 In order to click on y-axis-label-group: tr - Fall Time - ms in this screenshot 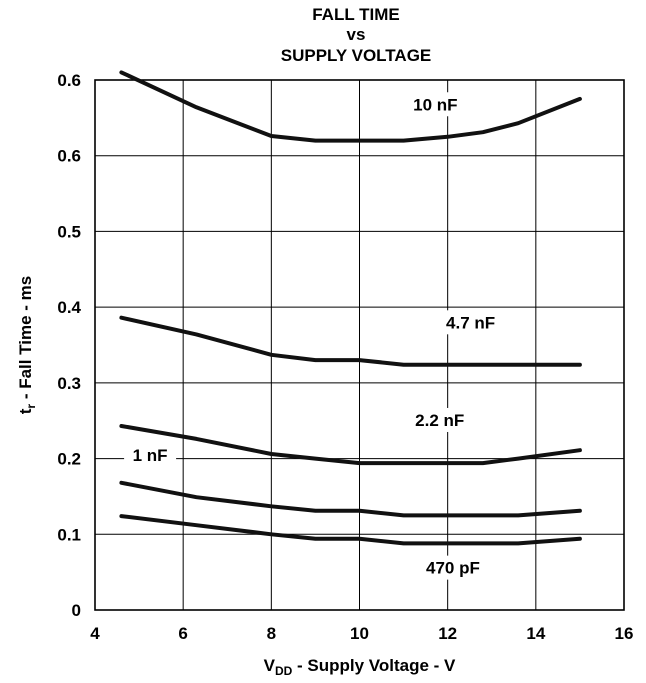, I will do `click(27, 345)`.